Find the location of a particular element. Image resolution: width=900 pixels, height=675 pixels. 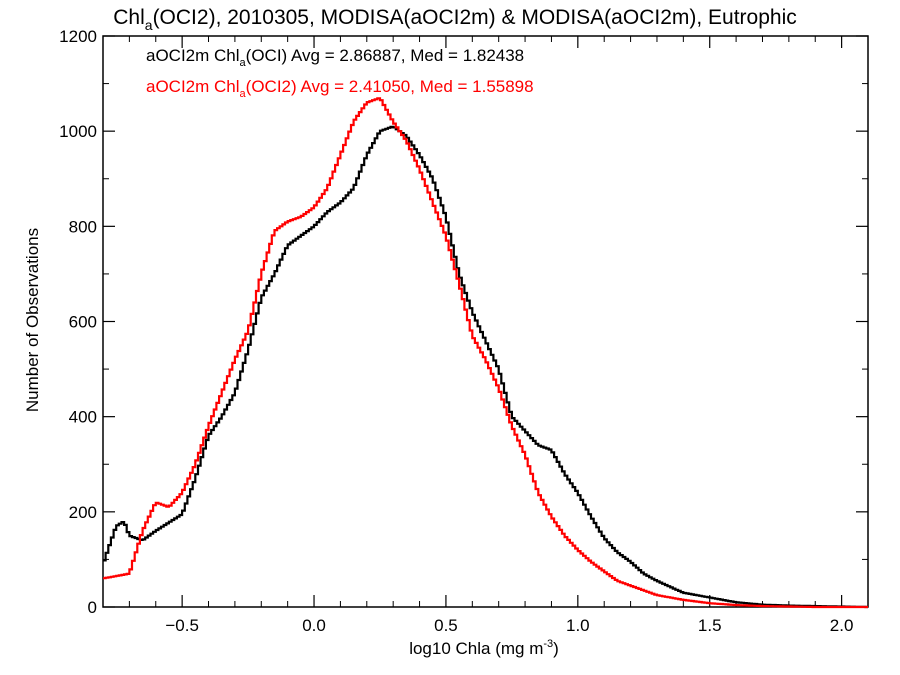

x-axis-label: log10 Chla (mg m-3) is located at coordinates (484, 648).